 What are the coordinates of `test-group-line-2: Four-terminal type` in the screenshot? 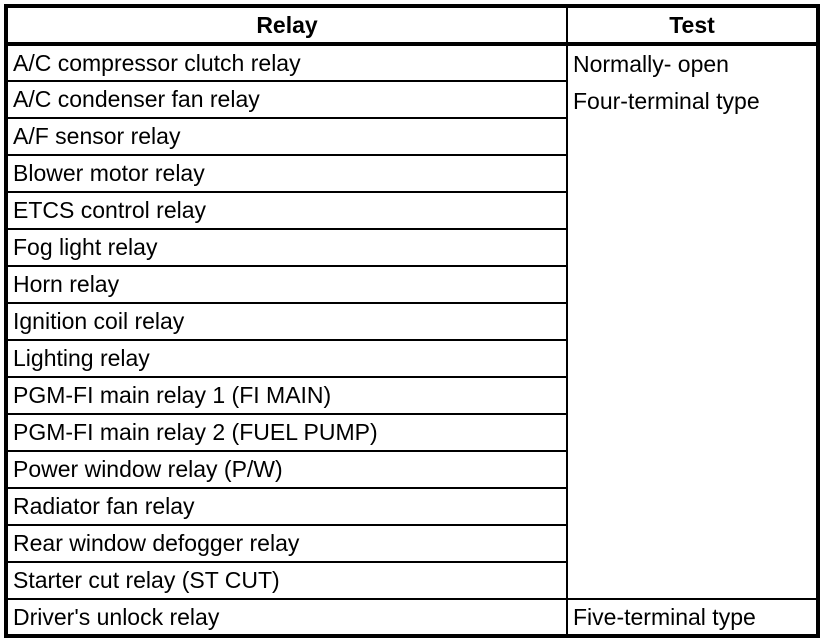 It's located at (666, 101).